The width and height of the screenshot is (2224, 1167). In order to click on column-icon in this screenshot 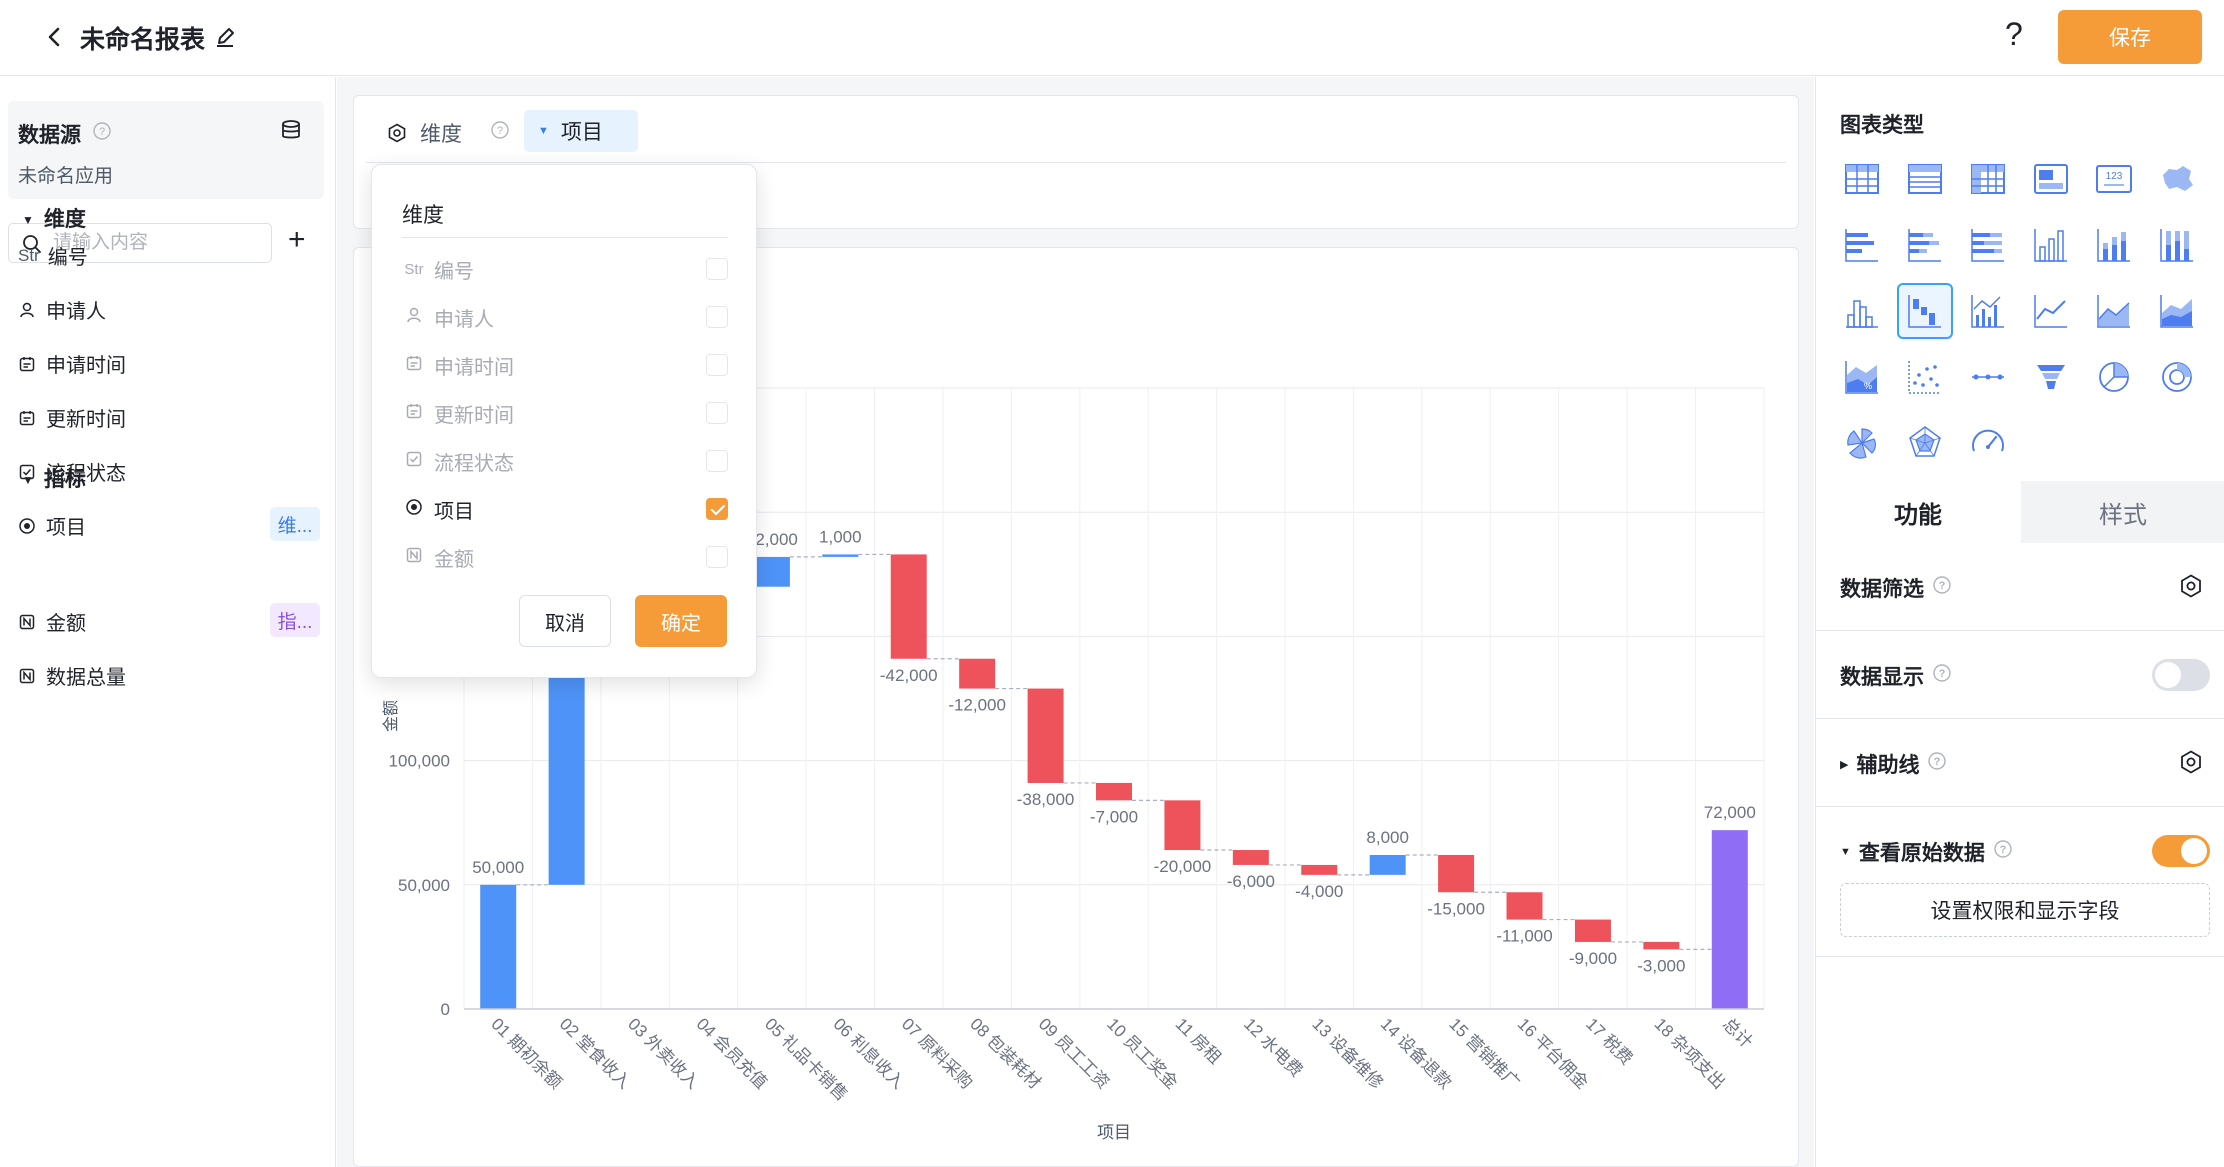, I will do `click(2051, 245)`.